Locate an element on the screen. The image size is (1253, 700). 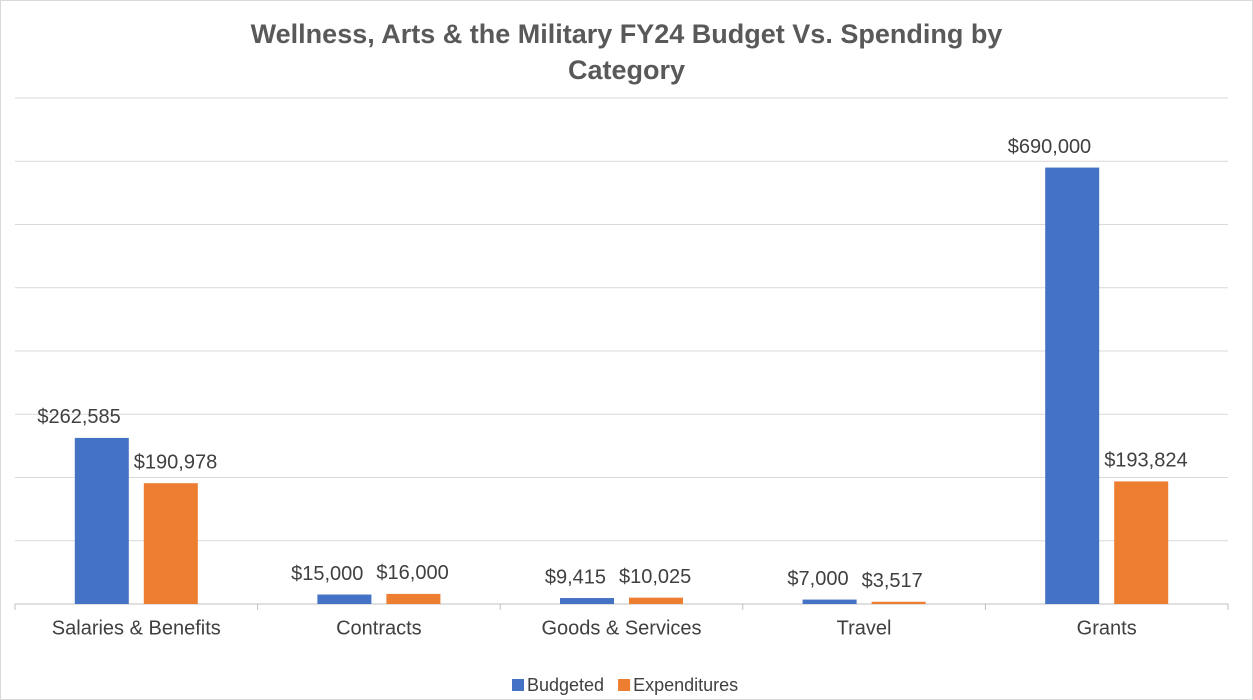
data-label: $10,025 is located at coordinates (655, 577).